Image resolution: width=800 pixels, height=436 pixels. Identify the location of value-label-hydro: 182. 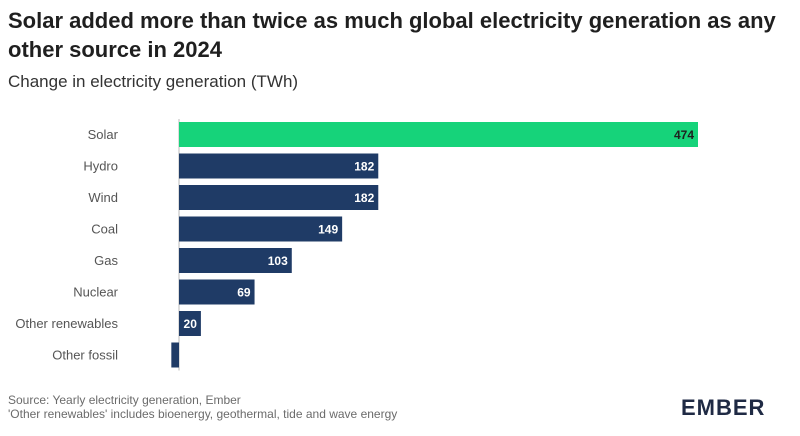
(364, 167).